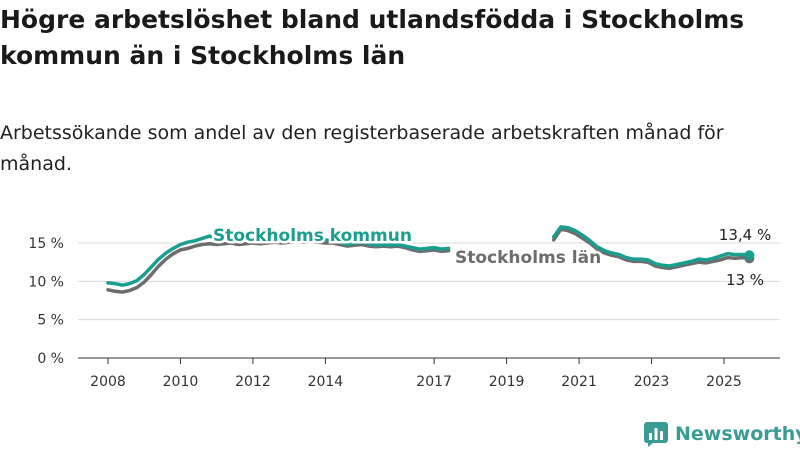 The height and width of the screenshot is (450, 800). What do you see at coordinates (253, 382) in the screenshot?
I see `x-tick-label: 2012` at bounding box center [253, 382].